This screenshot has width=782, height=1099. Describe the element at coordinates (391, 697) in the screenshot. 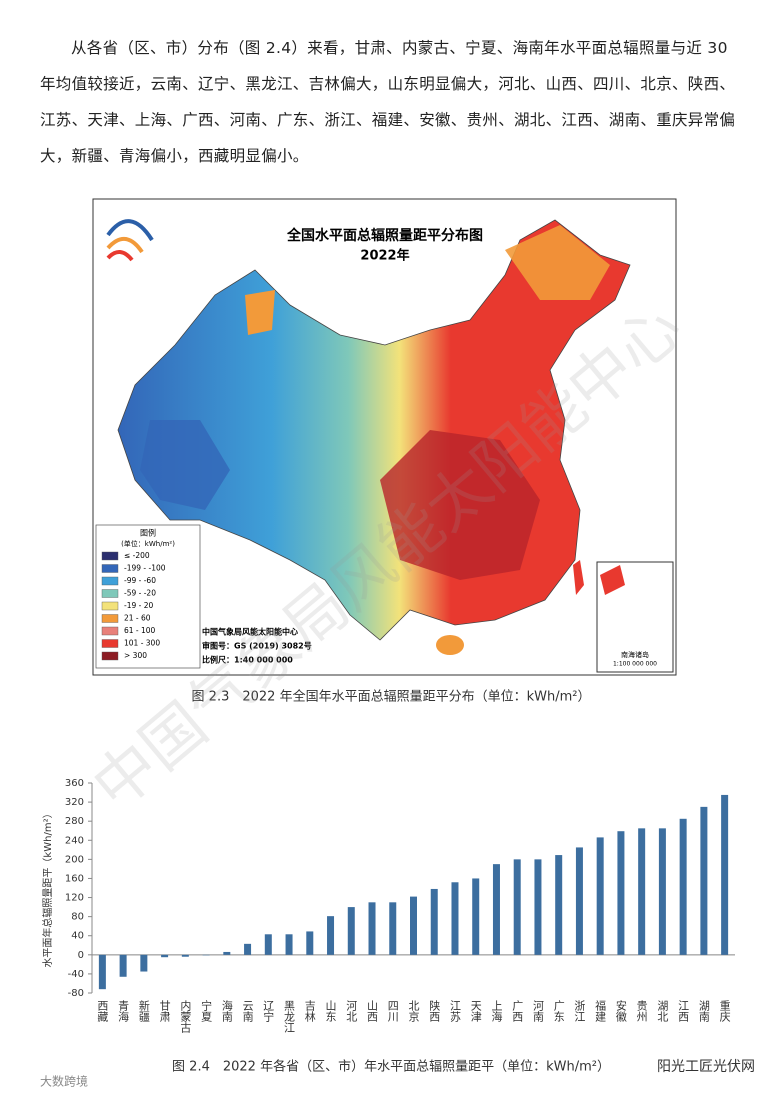

I see `figure-caption: 图 2.3 2022 年全国年水平面总辐照量距平分布（单位：kWh/m²）` at that location.